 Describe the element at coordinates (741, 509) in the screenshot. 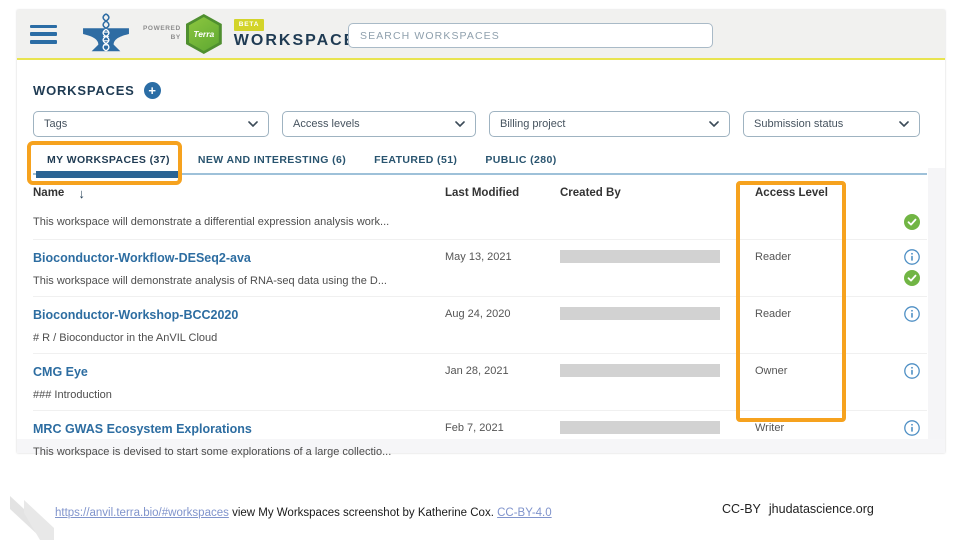

I see `credit-license: CC-BY` at that location.